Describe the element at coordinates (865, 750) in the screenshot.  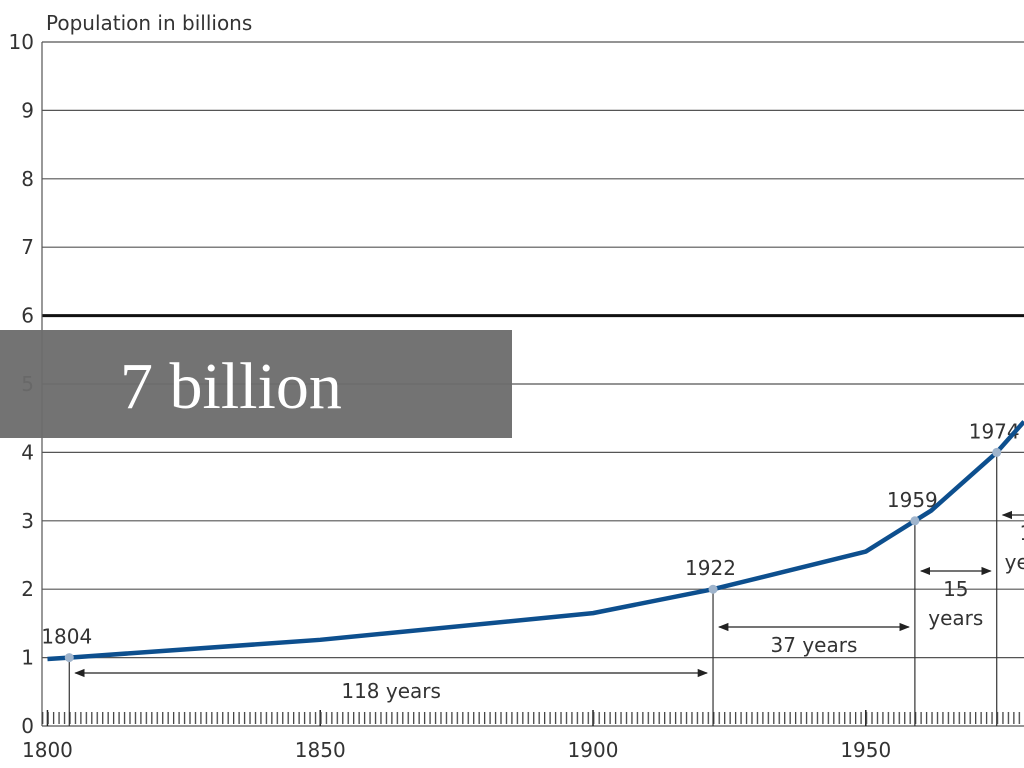
I see `x-tick-label: 1950` at that location.